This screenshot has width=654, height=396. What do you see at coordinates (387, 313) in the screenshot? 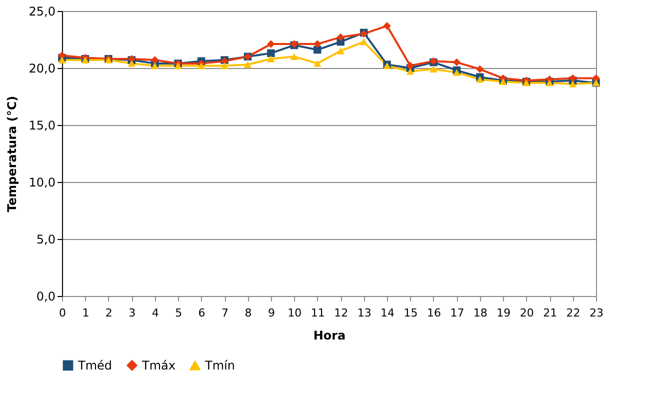
I see `x-tick-label: 14` at bounding box center [387, 313].